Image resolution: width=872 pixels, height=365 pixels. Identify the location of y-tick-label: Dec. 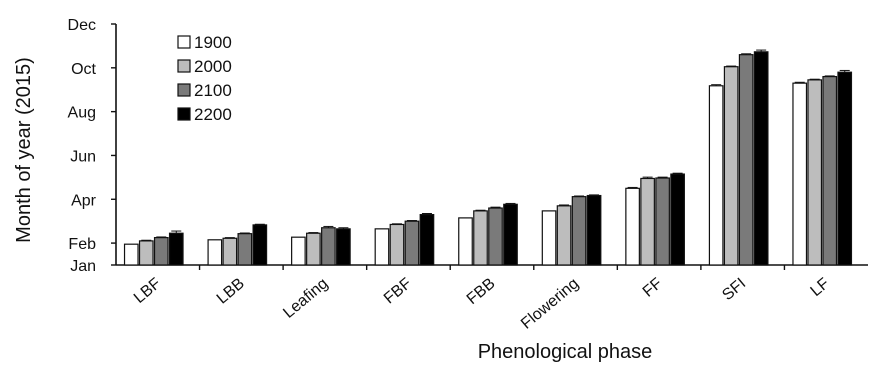
(82, 25).